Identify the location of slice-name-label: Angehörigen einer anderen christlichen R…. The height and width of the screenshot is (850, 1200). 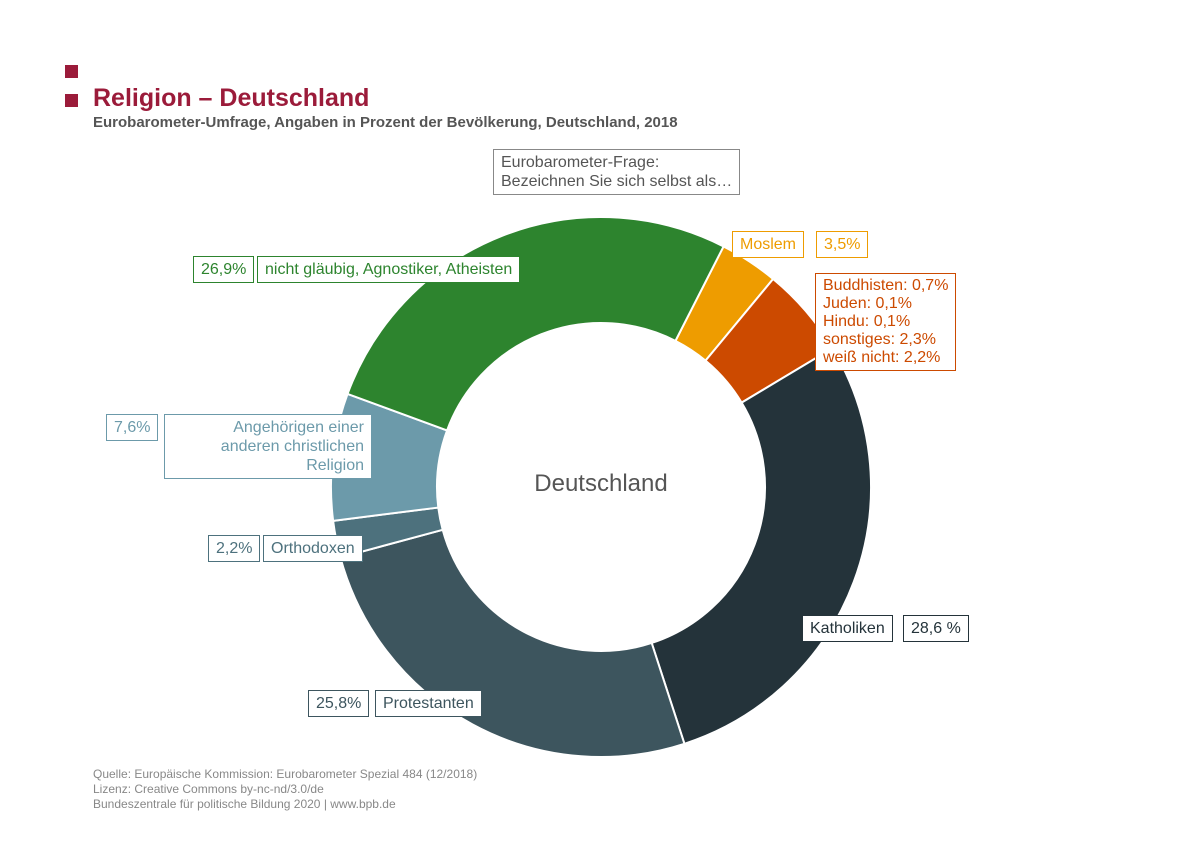
(268, 446).